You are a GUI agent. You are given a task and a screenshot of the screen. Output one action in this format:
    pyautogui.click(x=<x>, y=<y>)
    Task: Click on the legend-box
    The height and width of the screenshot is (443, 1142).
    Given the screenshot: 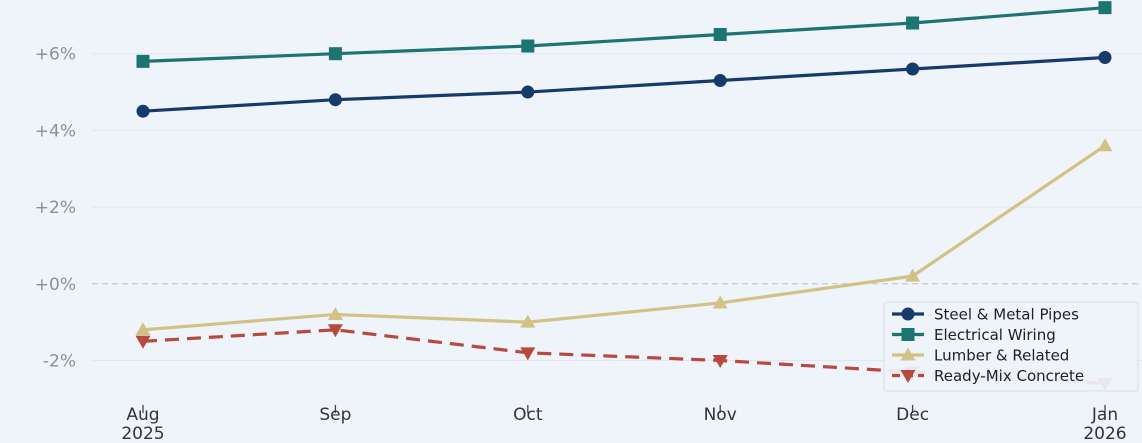 What is the action you would take?
    pyautogui.click(x=1011, y=346)
    